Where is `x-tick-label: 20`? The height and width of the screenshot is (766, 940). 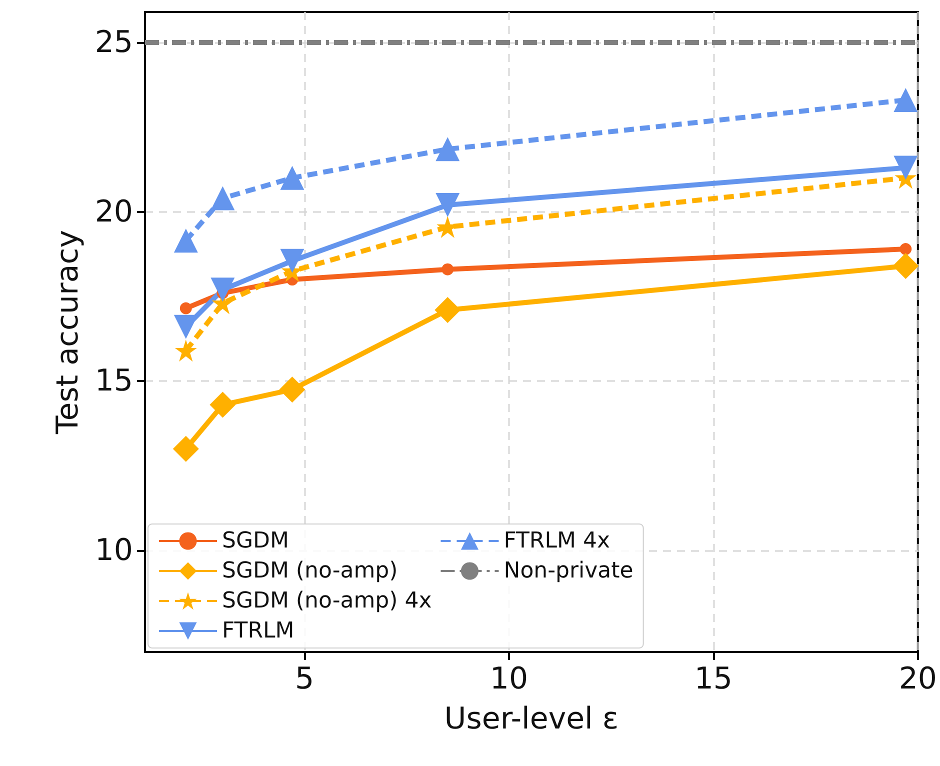
x-tick-label: 20 is located at coordinates (918, 679).